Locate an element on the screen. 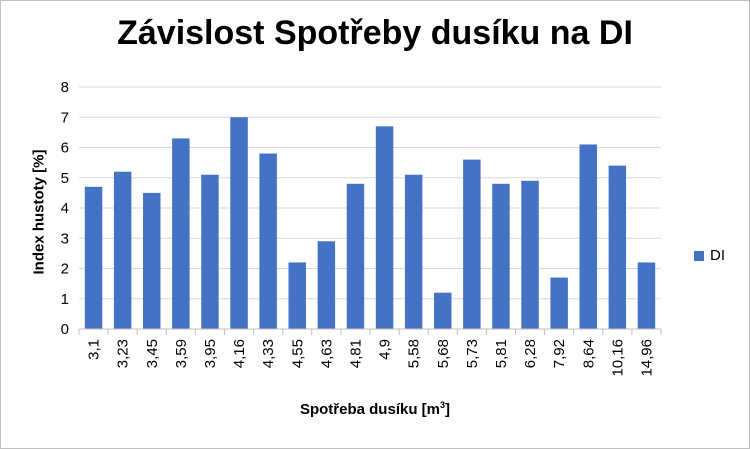 The image size is (750, 449). x-tick-label: 3,1 is located at coordinates (94, 349).